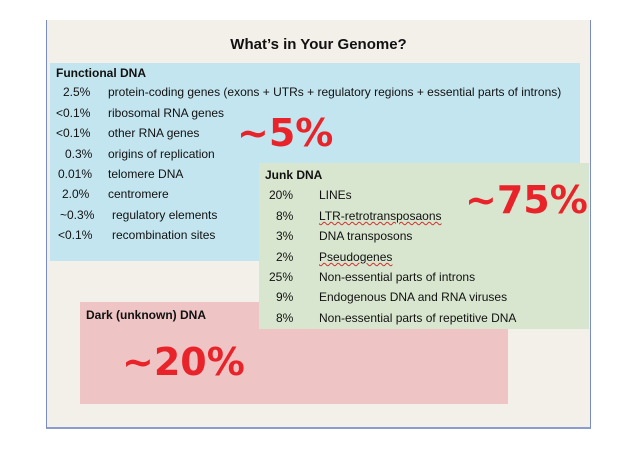 This screenshot has width=638, height=451. I want to click on functional-pct: ~0.3%, so click(77, 215).